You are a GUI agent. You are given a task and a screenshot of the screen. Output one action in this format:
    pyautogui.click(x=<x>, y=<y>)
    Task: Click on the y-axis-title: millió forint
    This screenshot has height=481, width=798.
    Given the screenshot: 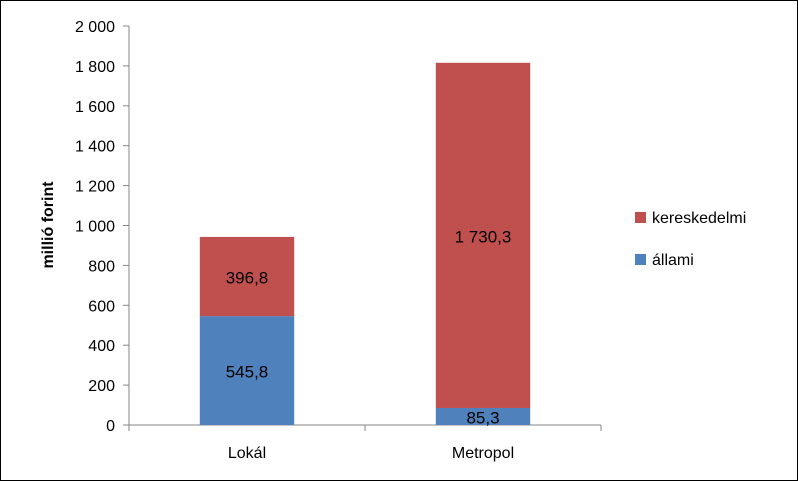 What is the action you would take?
    pyautogui.click(x=48, y=225)
    